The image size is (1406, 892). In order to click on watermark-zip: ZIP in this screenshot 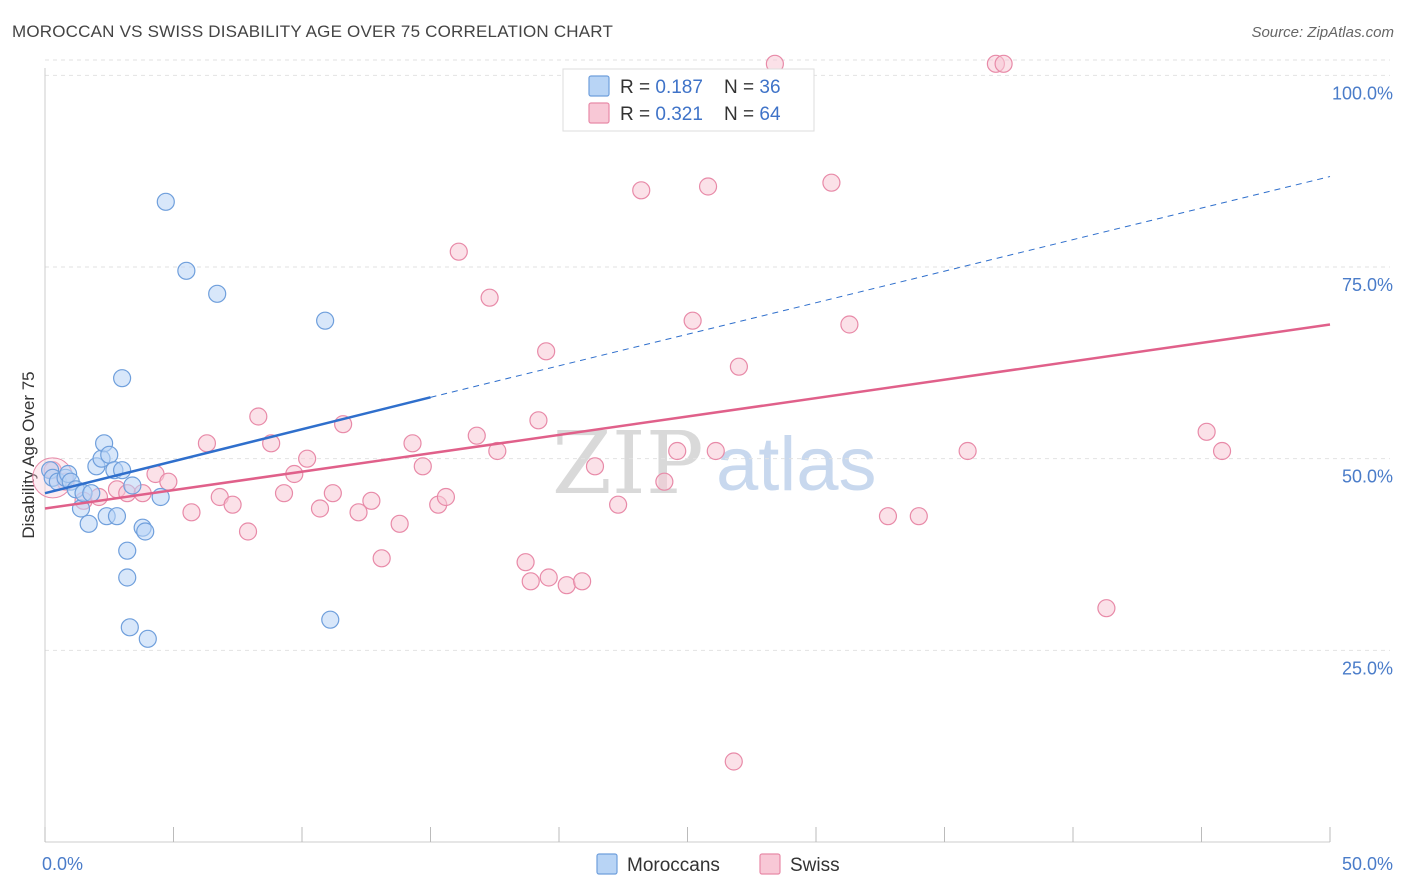, I will do `click(628, 464)`.